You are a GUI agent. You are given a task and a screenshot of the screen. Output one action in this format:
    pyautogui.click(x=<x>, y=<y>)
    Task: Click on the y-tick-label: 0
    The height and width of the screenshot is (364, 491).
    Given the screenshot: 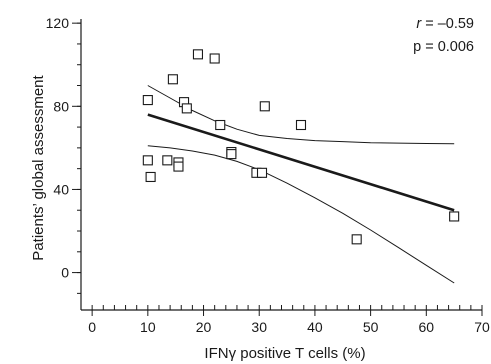 What is the action you would take?
    pyautogui.click(x=65, y=273)
    